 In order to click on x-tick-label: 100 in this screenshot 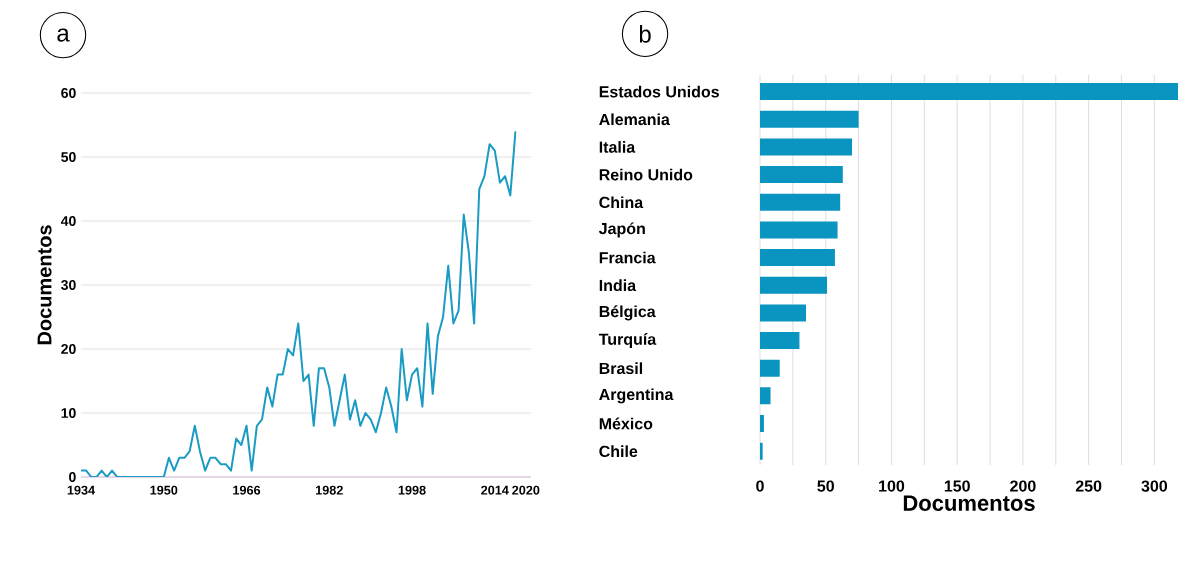, I will do `click(892, 486)`.